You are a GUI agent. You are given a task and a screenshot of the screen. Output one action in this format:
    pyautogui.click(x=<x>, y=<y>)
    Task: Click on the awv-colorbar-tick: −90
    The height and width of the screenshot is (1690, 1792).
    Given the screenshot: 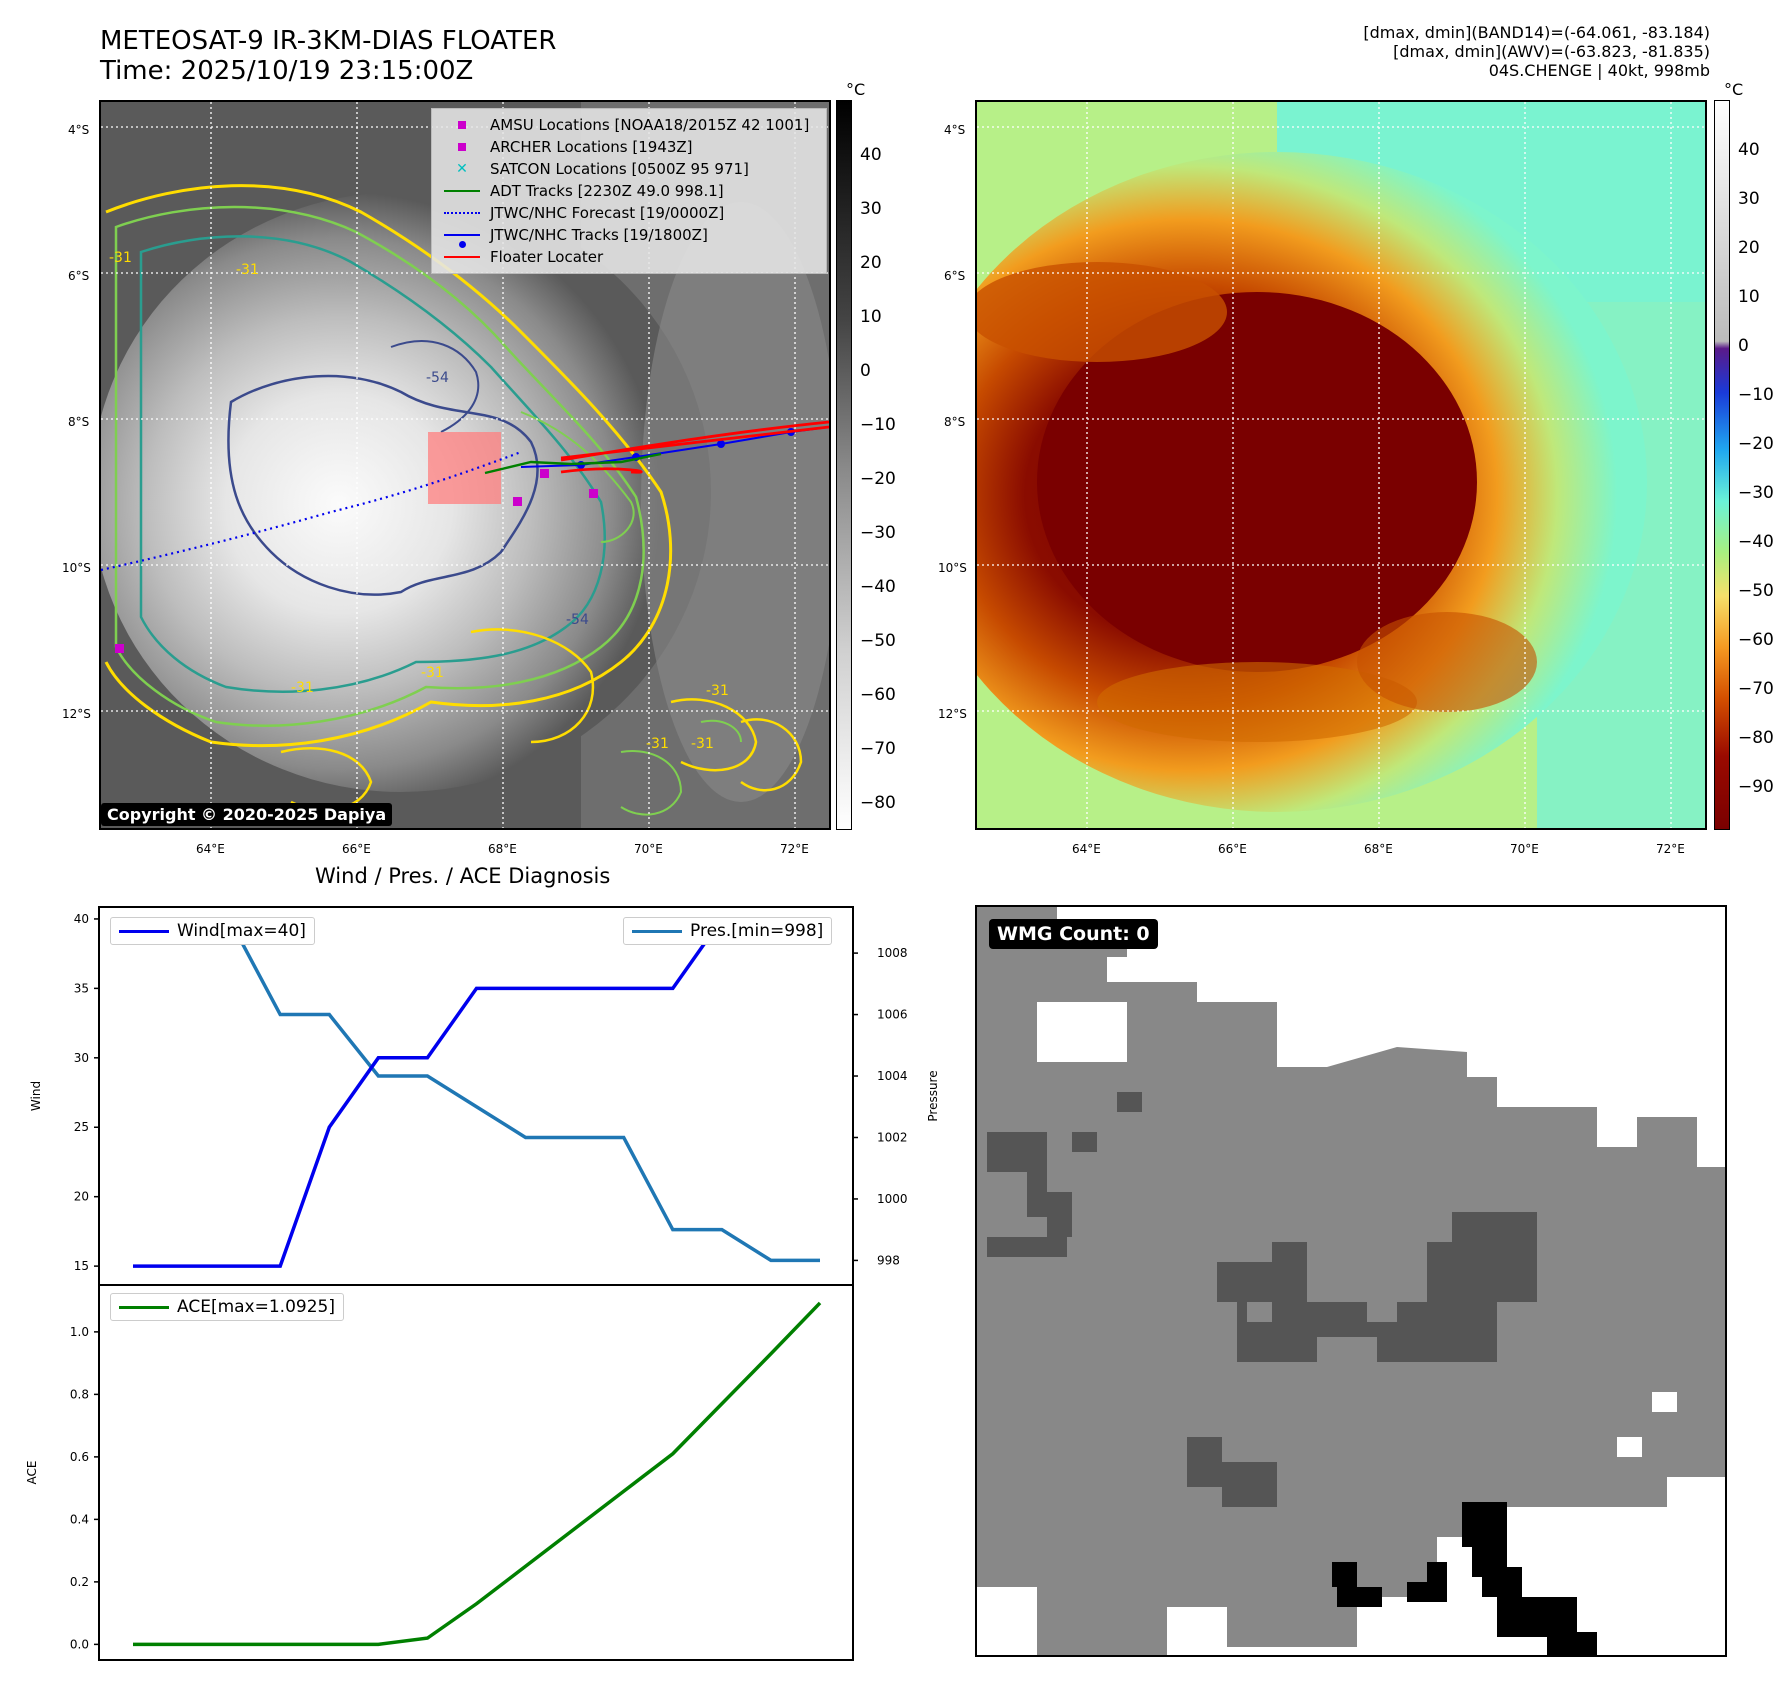 What is the action you would take?
    pyautogui.click(x=1756, y=787)
    